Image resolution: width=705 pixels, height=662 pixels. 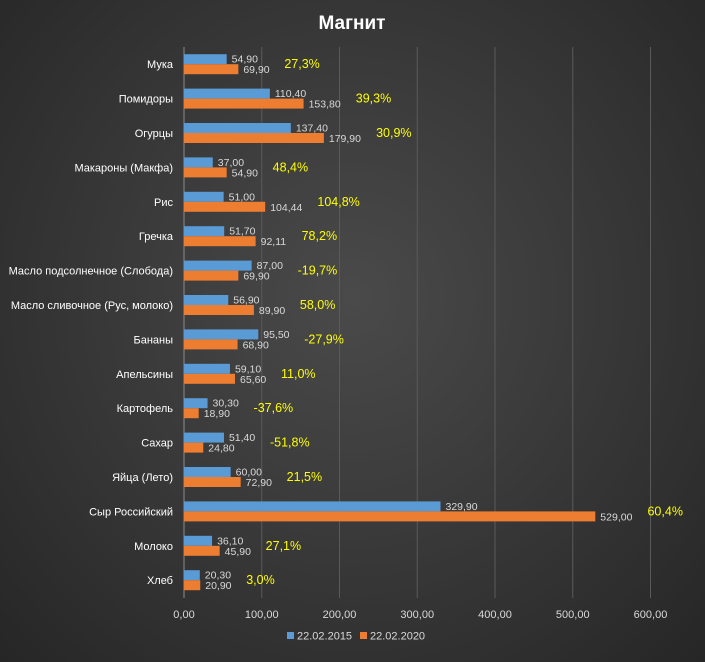 I want to click on category-label: Рис, so click(x=163, y=203).